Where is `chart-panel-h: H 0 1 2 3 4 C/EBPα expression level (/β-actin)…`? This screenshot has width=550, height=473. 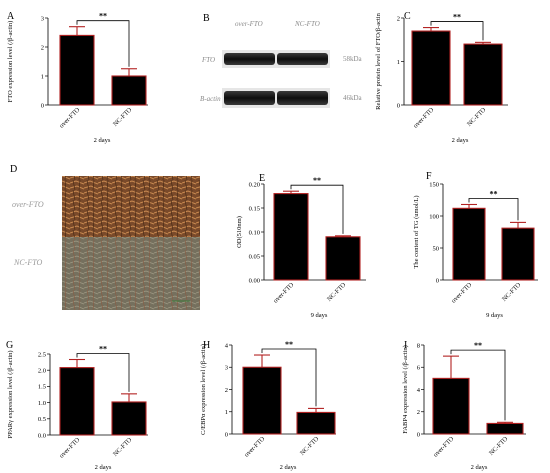
chart-panel-h: H 0 1 2 3 4 C/EBPα expression level (/β-actin)… is located at coordinates (268, 405).